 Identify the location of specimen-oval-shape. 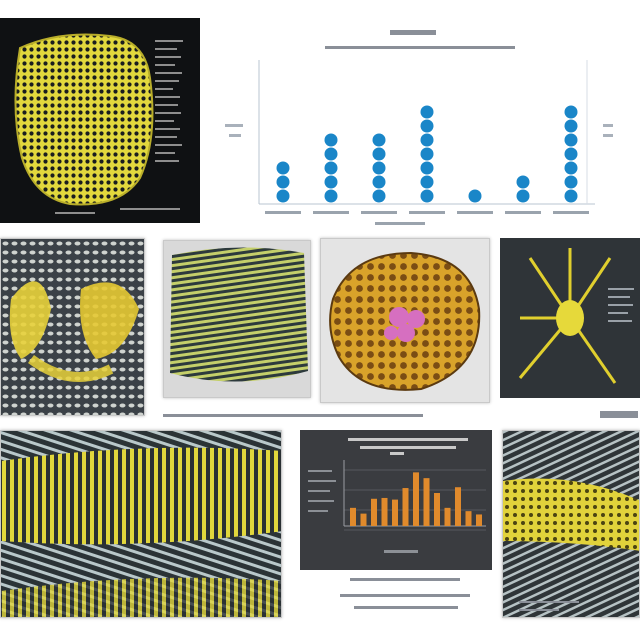
(84, 119).